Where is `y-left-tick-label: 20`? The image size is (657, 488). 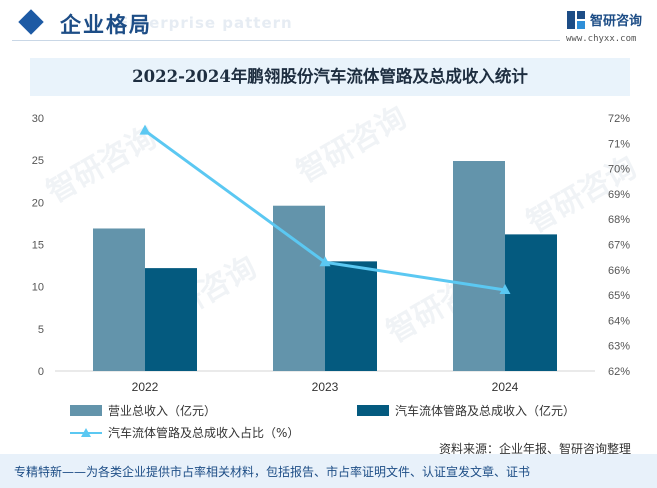
y-left-tick-label: 20 is located at coordinates (38, 203).